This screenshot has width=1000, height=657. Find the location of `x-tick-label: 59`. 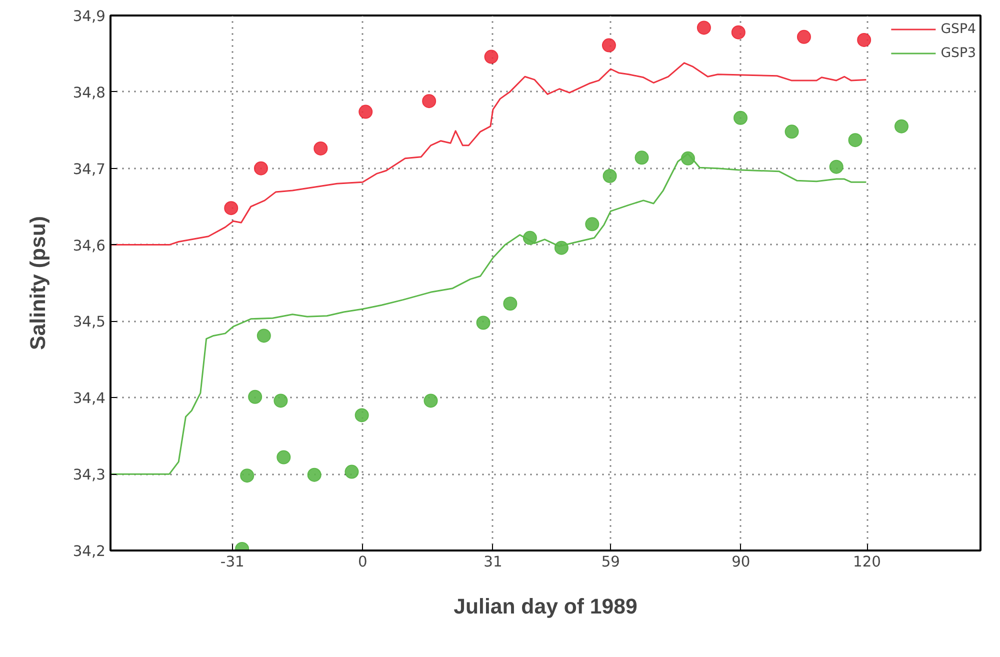

x-tick-label: 59 is located at coordinates (610, 562).